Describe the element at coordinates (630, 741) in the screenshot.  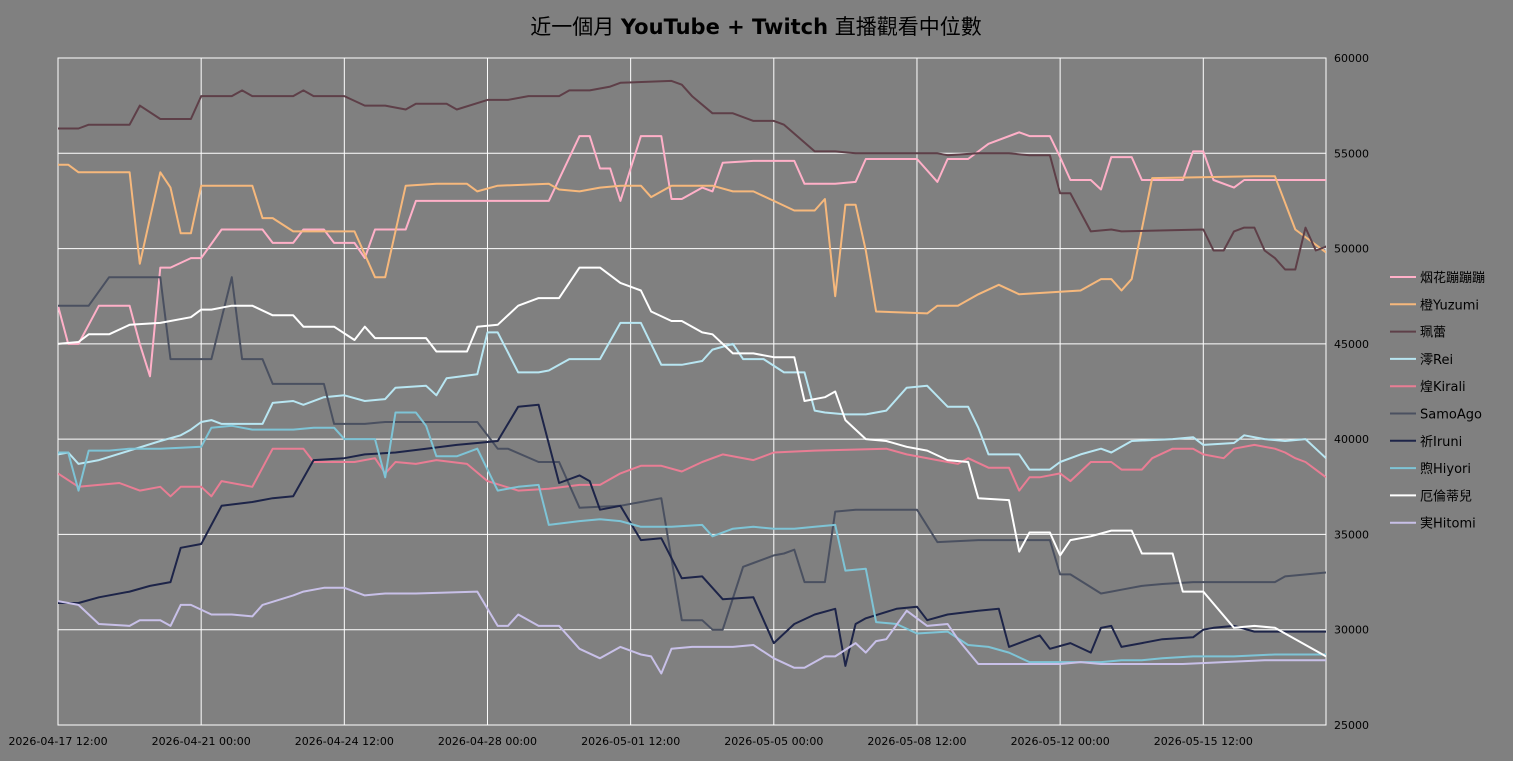
I see `x-tick-label: 2026-05-01 12:00` at that location.